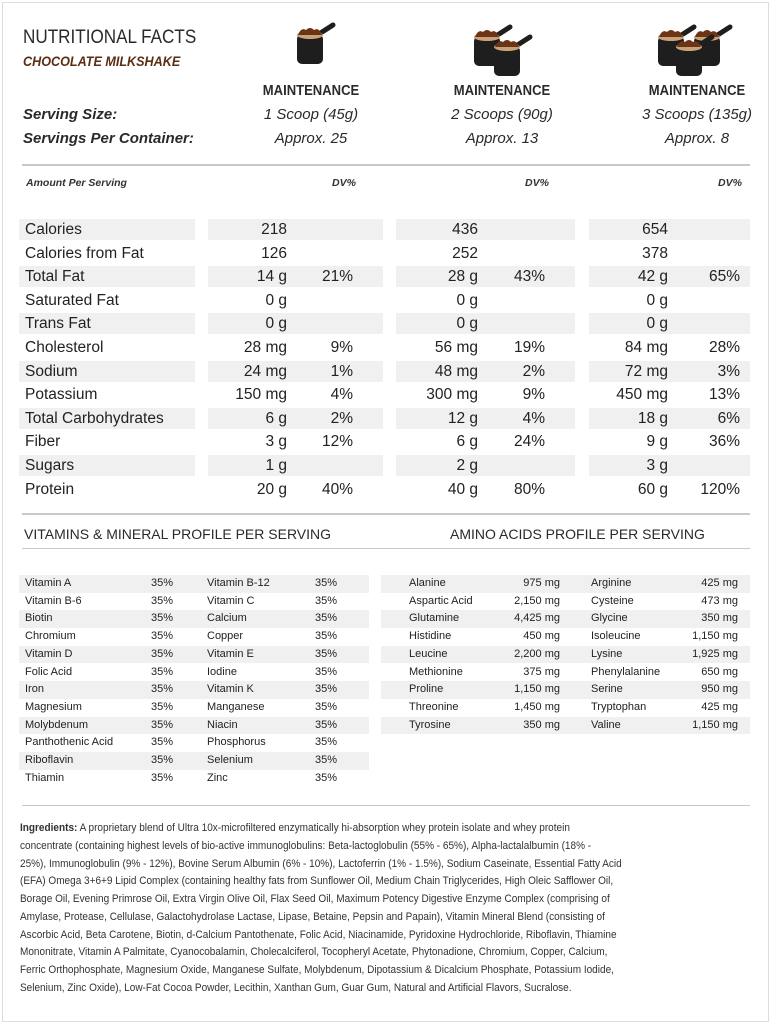 Image resolution: width=771 pixels, height=1024 pixels. I want to click on table-row: Total Carbohydrates 6 g 2% 12 g 4% 18 g 6%, so click(385, 420).